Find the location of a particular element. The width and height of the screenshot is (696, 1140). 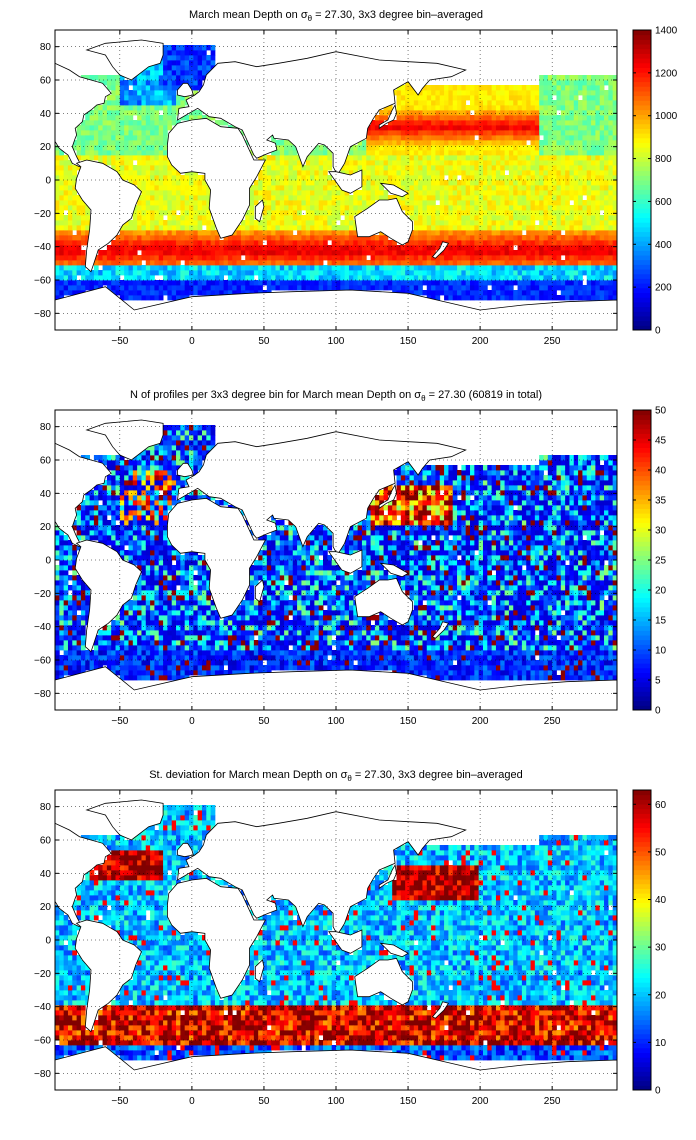

colorbar-tick-label: 15 is located at coordinates (661, 621).